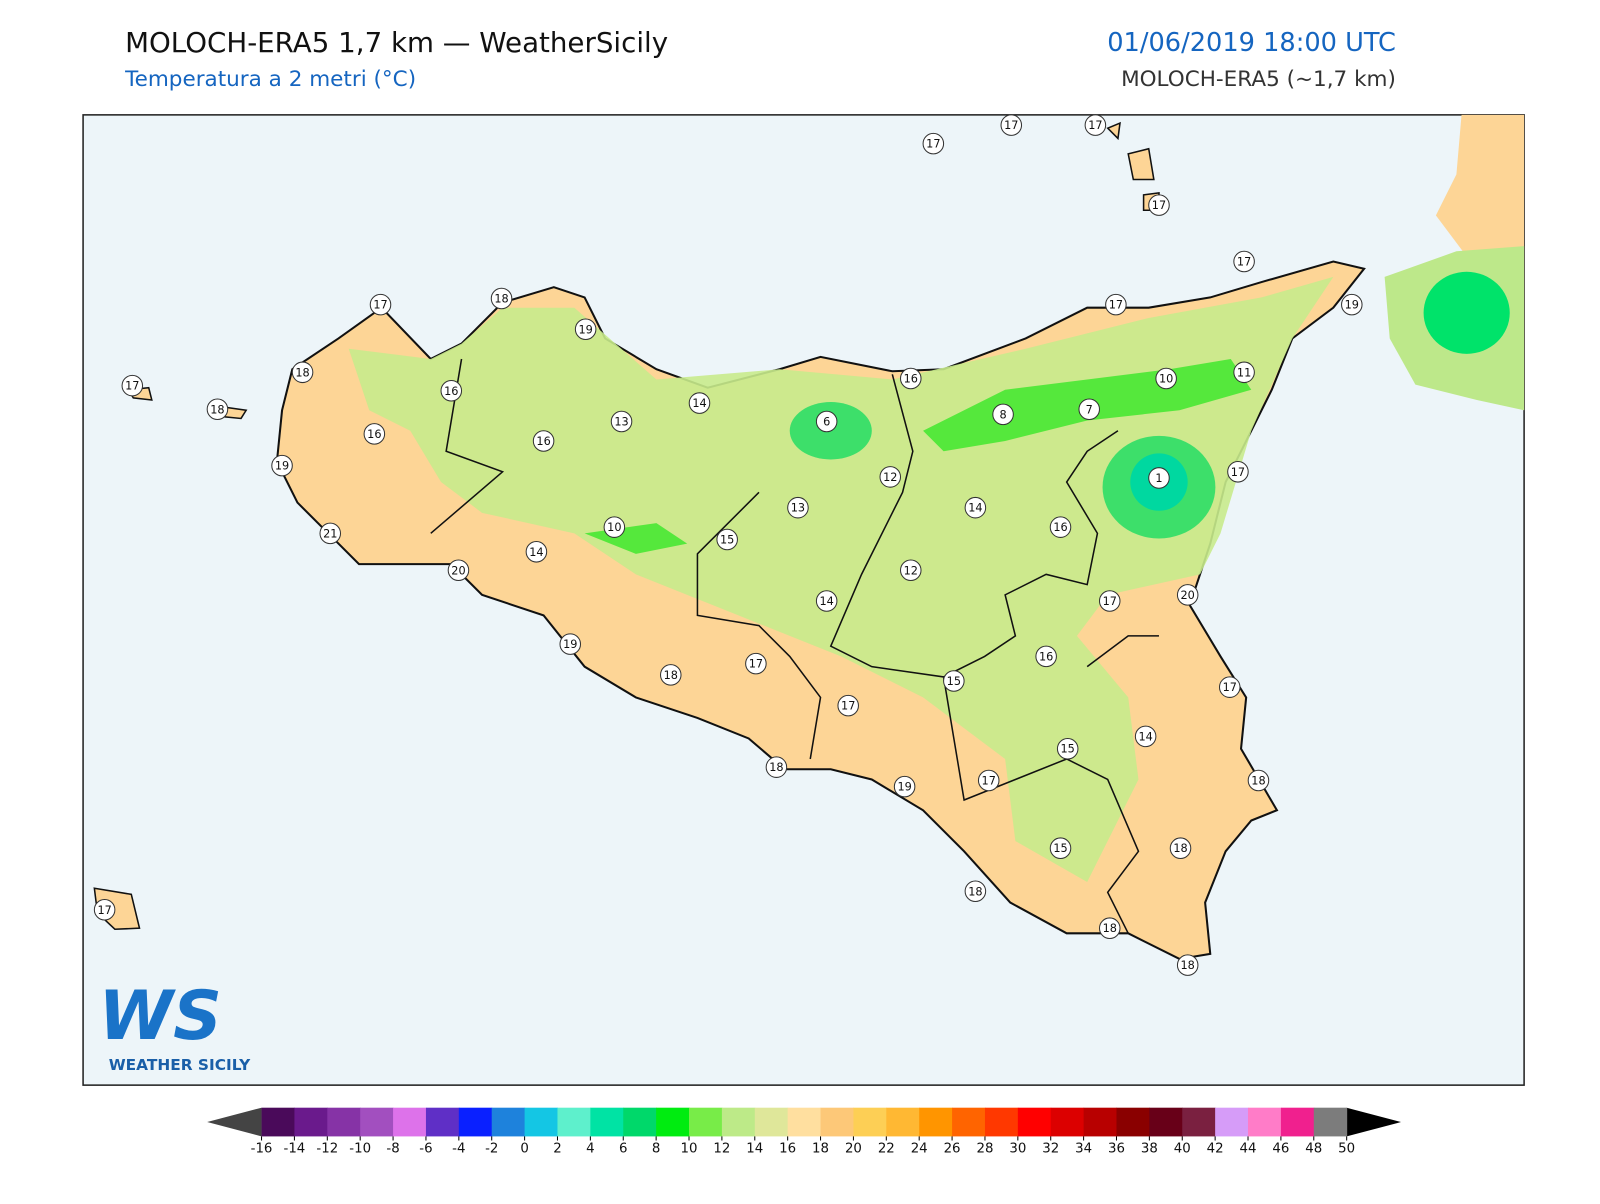  What do you see at coordinates (853, 1149) in the screenshot?
I see `colorbar-tick-label: 20` at bounding box center [853, 1149].